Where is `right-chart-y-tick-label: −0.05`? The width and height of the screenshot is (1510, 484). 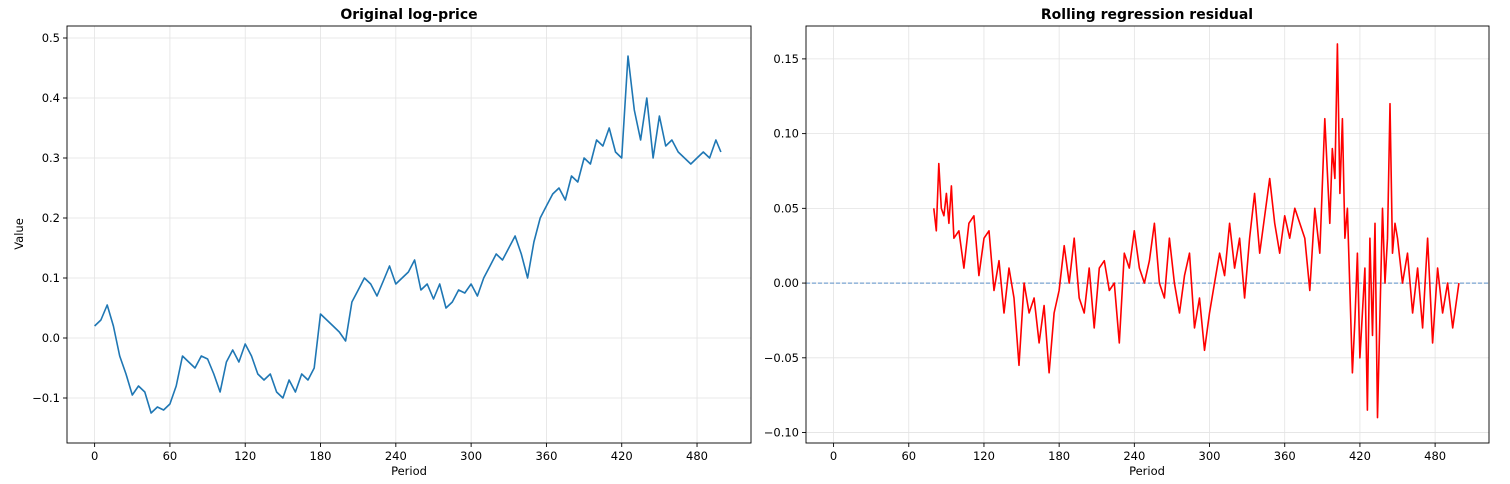 right-chart-y-tick-label: −0.05 is located at coordinates (781, 358).